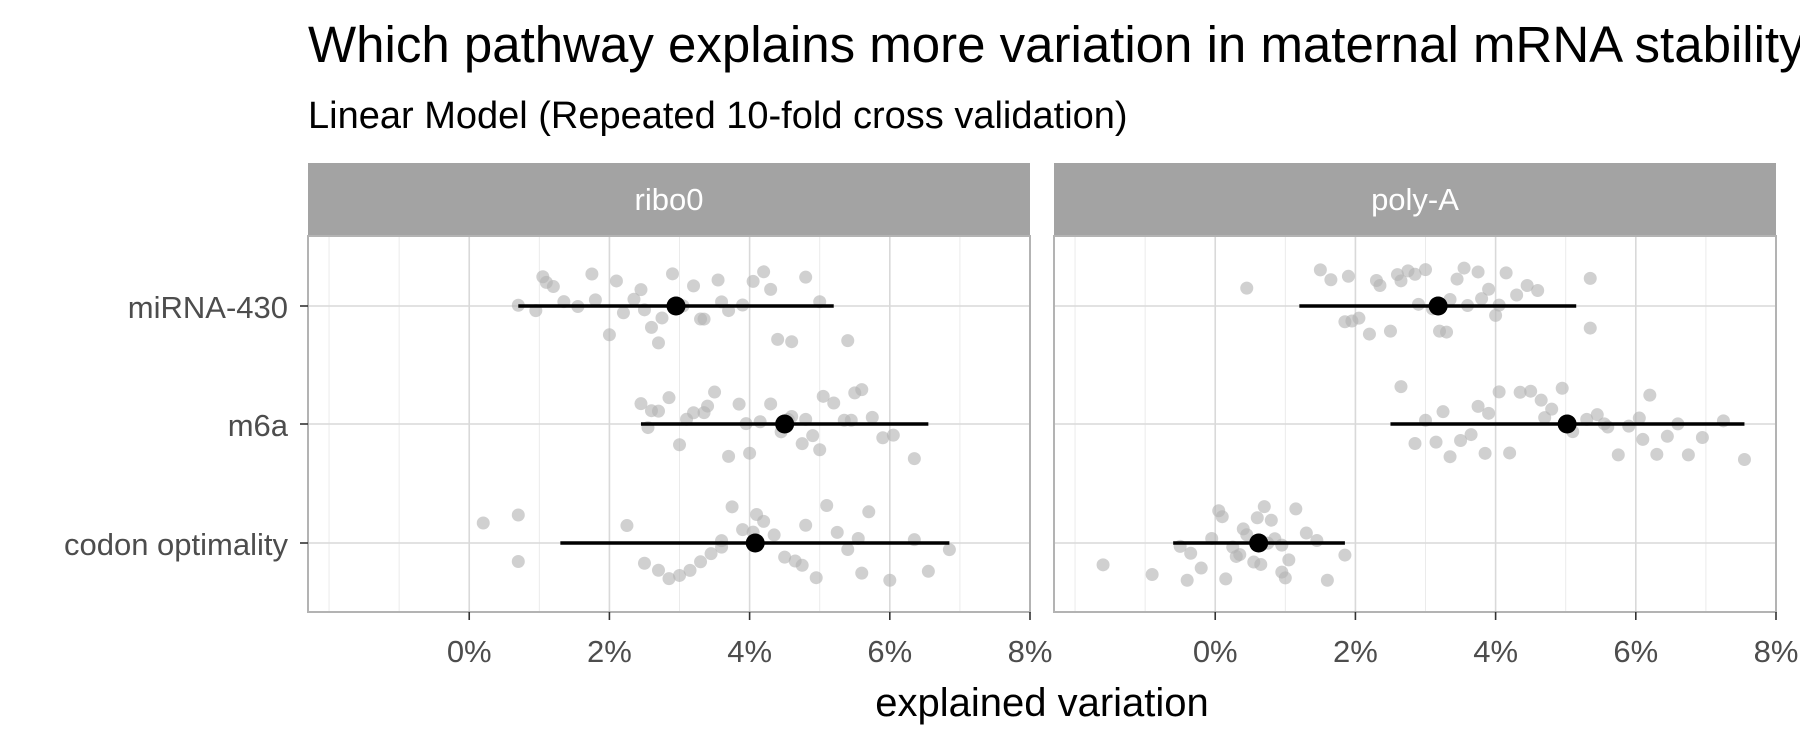  What do you see at coordinates (1215, 651) in the screenshot?
I see `x-tick-label: 0%` at bounding box center [1215, 651].